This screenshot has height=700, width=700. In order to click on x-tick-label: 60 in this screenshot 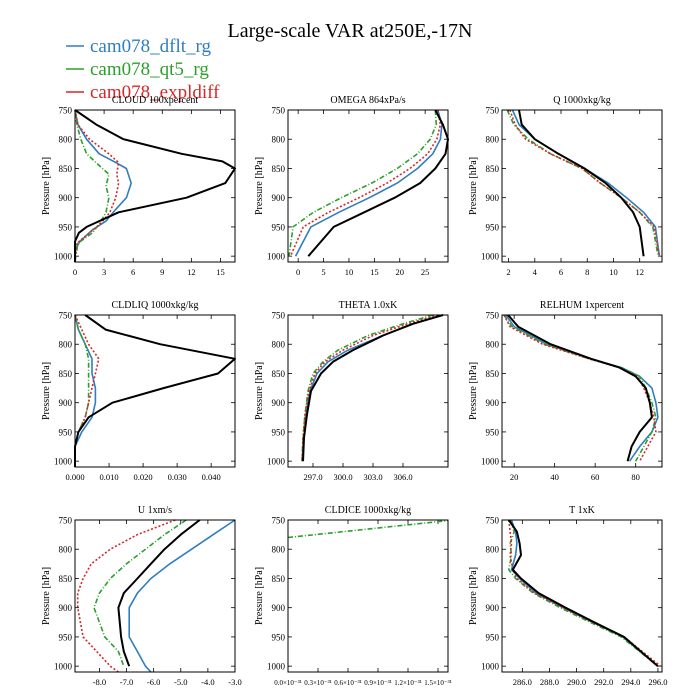, I will do `click(595, 477)`.